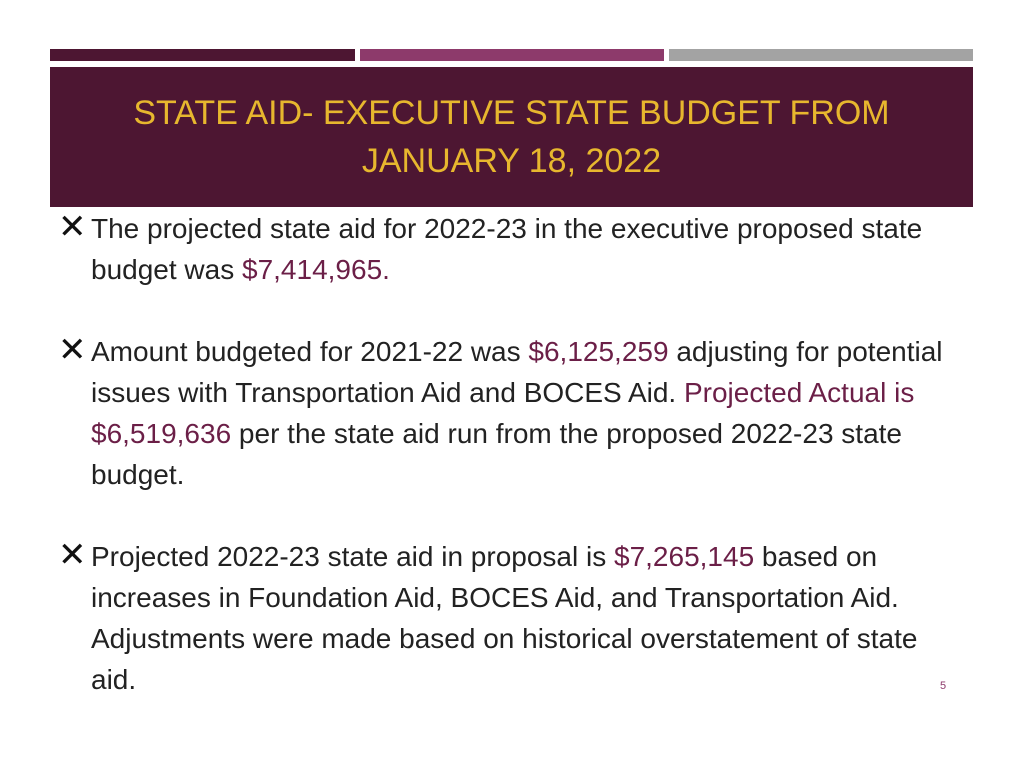 The image size is (1024, 768). What do you see at coordinates (943, 686) in the screenshot?
I see `page-number: 5` at bounding box center [943, 686].